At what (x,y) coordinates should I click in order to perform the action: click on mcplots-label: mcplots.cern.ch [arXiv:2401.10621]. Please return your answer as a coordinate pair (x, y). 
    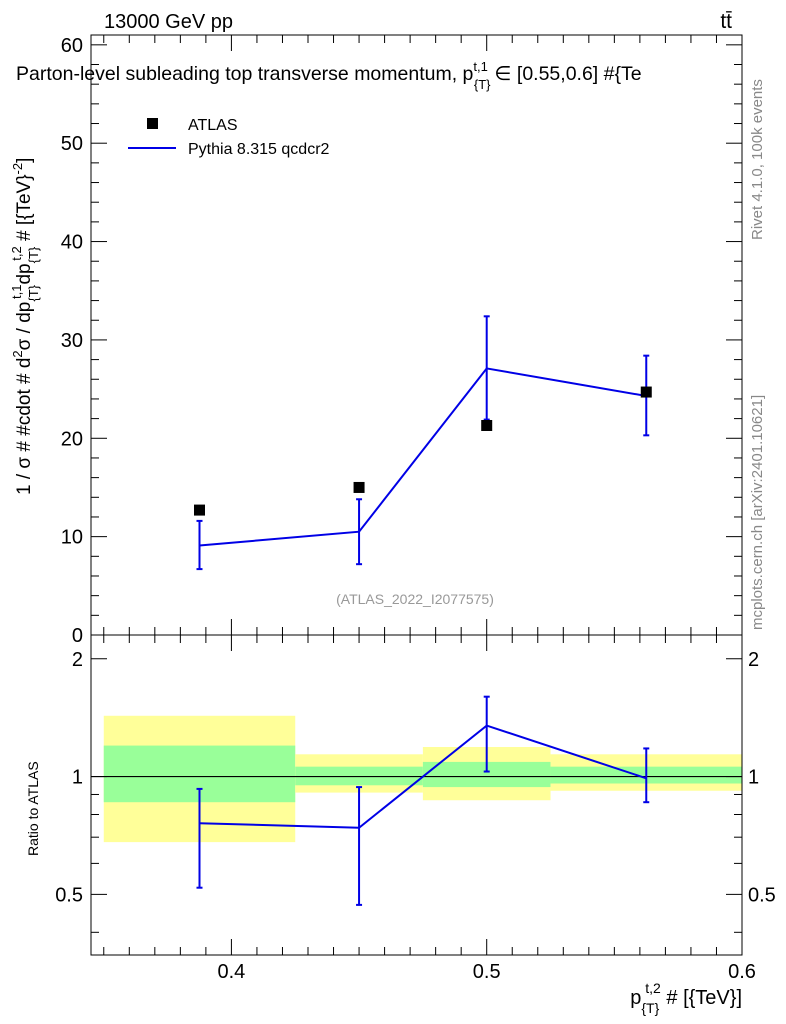
    Looking at the image, I should click on (757, 512).